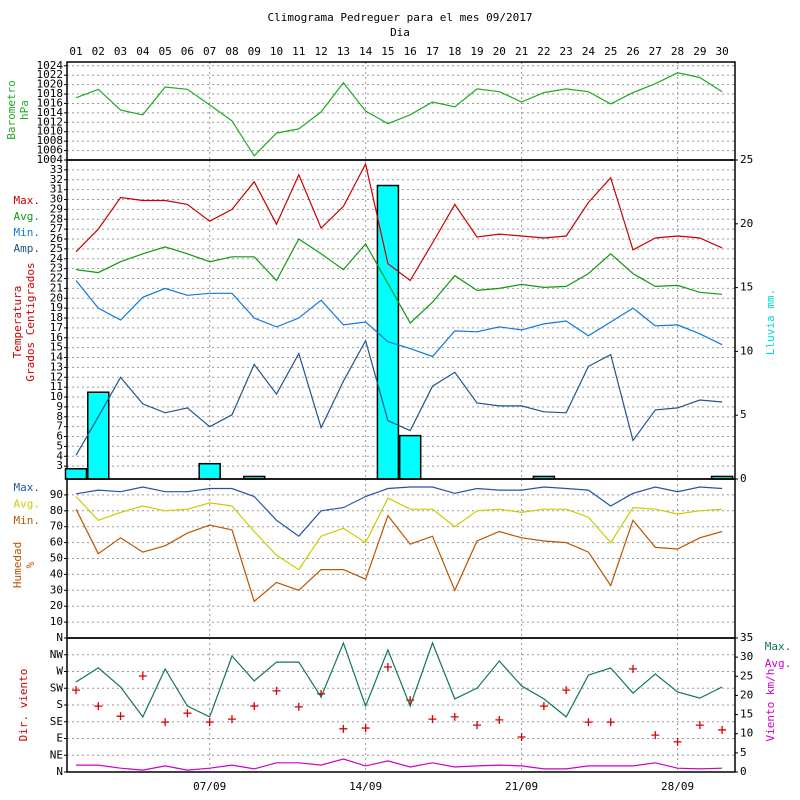 This screenshot has width=800, height=800. What do you see at coordinates (50, 93) in the screenshot?
I see `y-tick-label: 1018` at bounding box center [50, 93].